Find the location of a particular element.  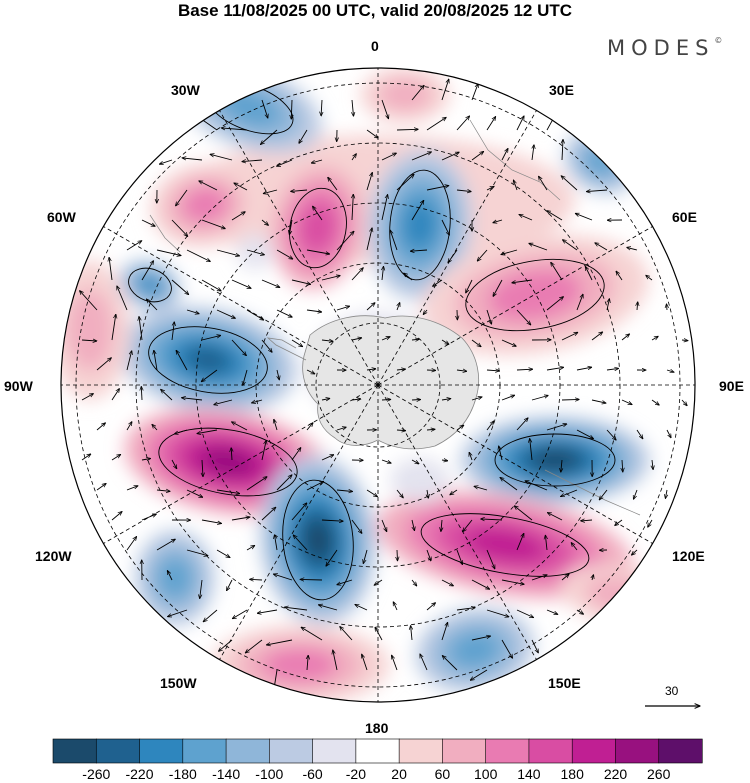

colorbar-tick-label: -100 is located at coordinates (269, 774).